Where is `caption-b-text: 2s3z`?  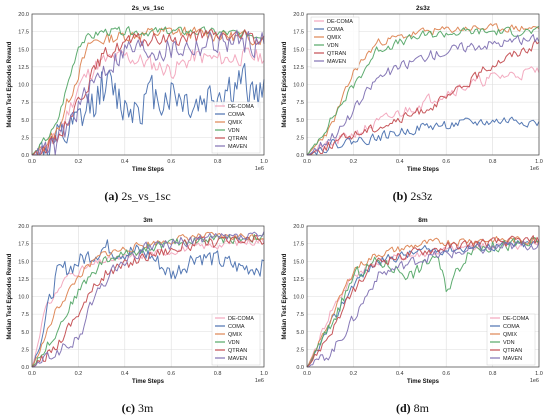
caption-b-text: 2s3z is located at coordinates (421, 196).